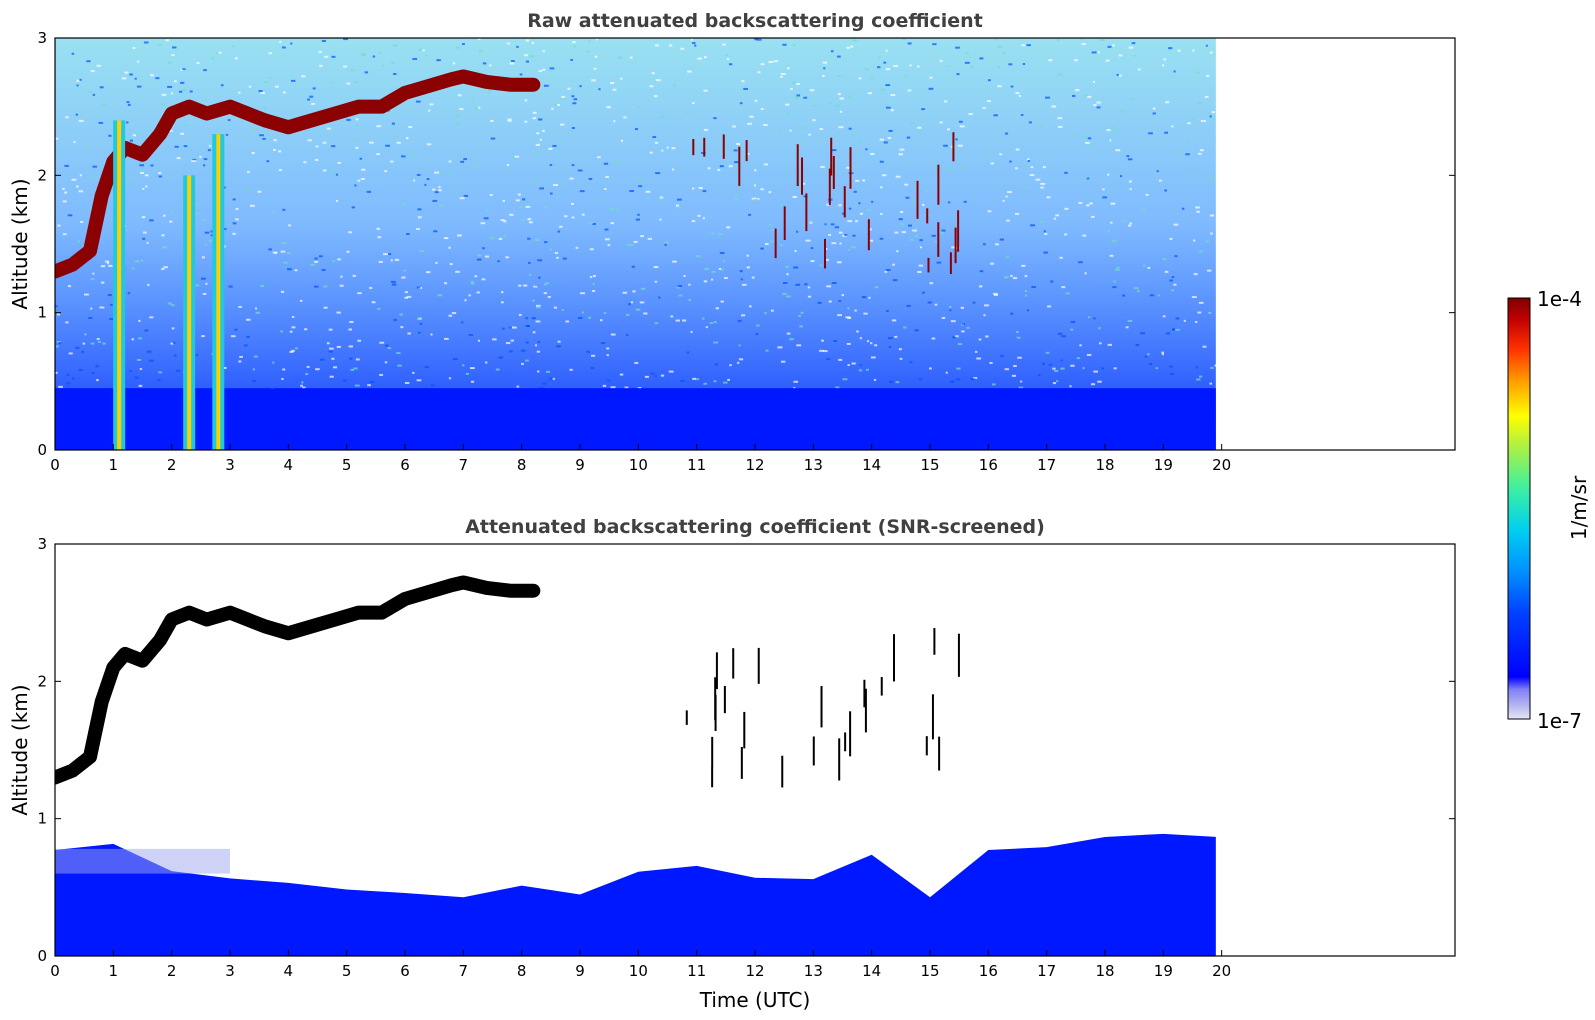 This screenshot has height=1020, width=1595. Describe the element at coordinates (635, 419) in the screenshot. I see `boundary-layer` at that location.